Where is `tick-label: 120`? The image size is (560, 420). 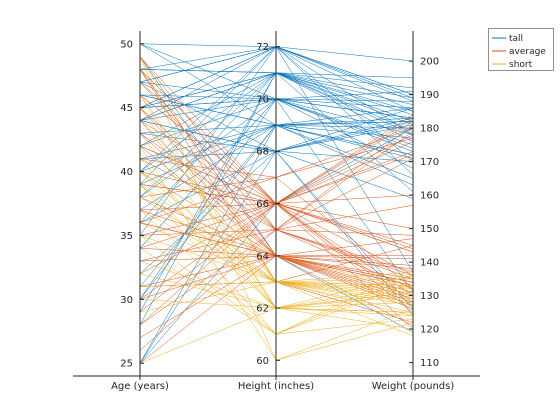 tick-label: 120 is located at coordinates (429, 330).